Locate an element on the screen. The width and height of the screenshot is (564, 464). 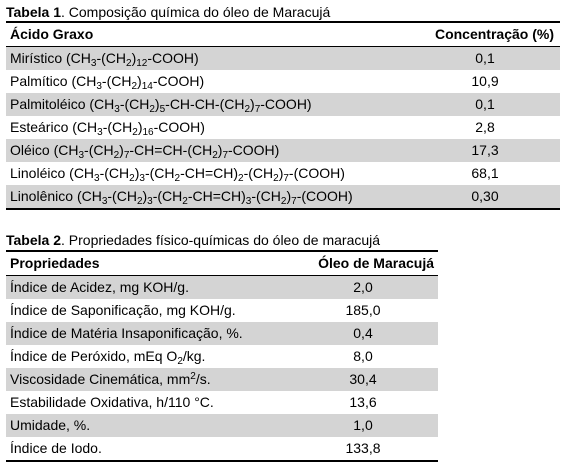
fatty-acid-row: Esteárico (CH3-(CH2)16-COOH) 2,8 is located at coordinates (283, 127).